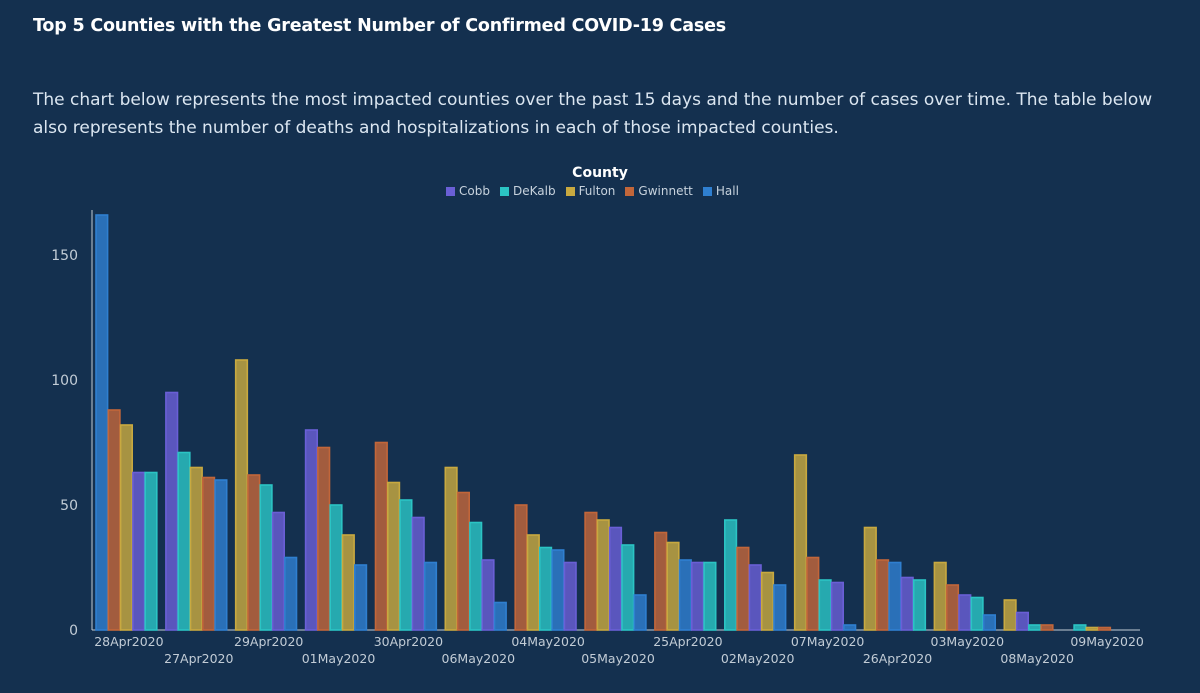  I want to click on bar-dekalb-09May2020, so click(1080, 627).